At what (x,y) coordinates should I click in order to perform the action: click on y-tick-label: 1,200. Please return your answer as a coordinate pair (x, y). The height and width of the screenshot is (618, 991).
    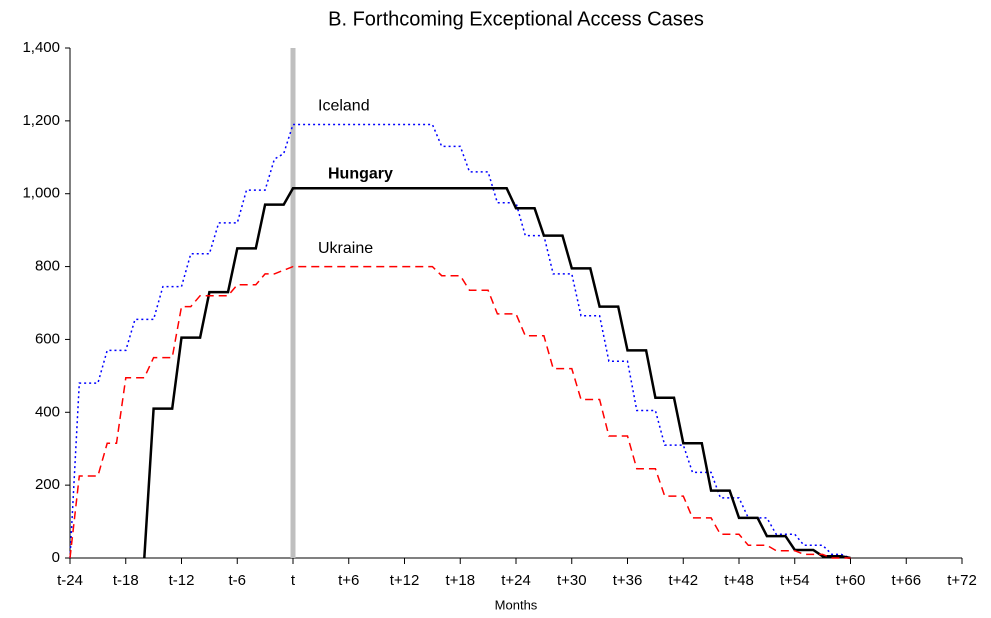
    Looking at the image, I should click on (41, 120).